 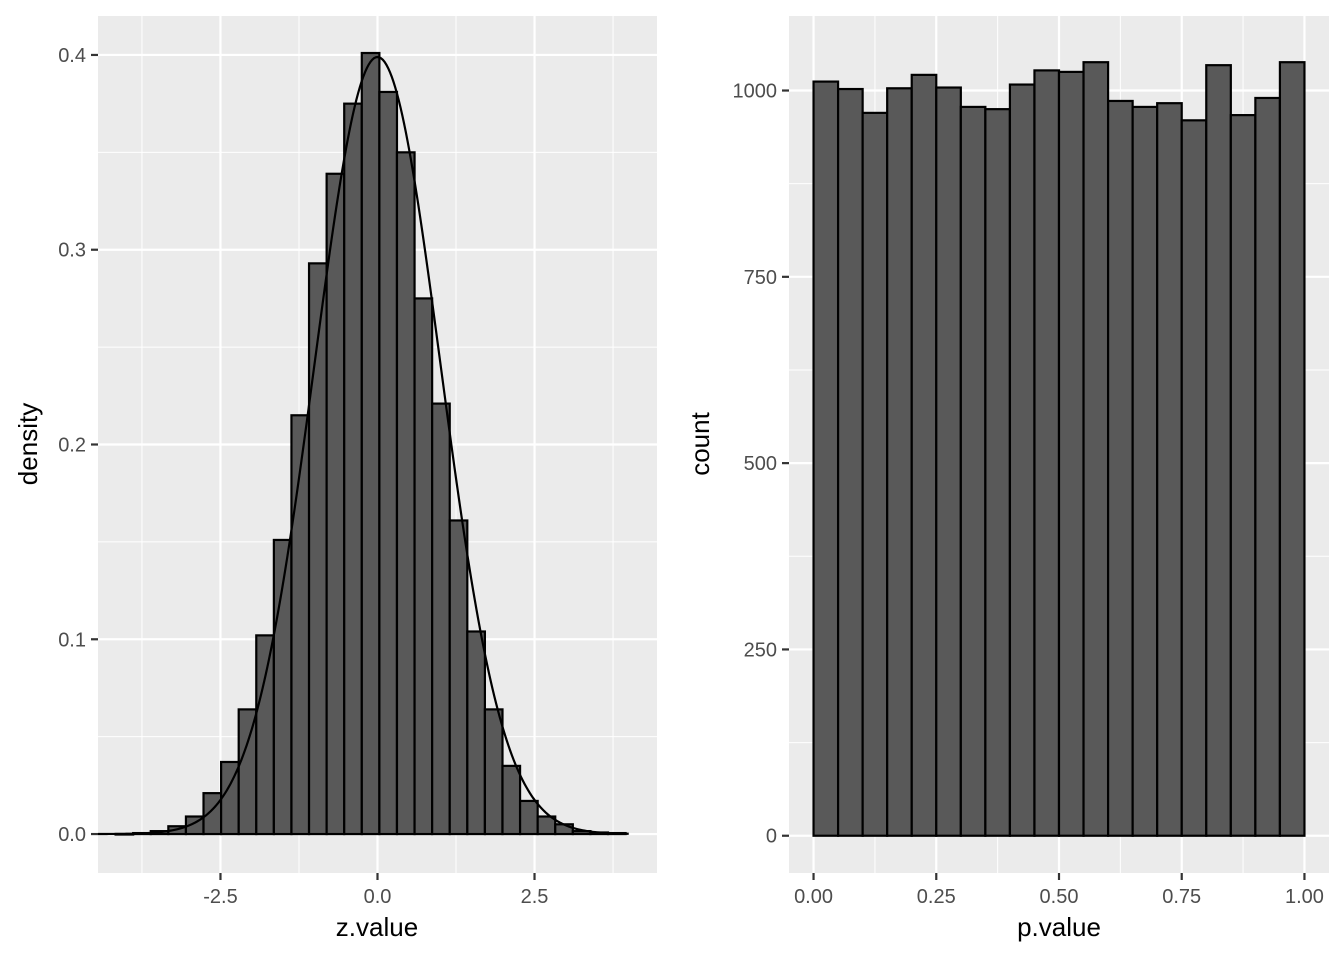 I want to click on y-tick-label: 0.2, so click(x=72, y=446).